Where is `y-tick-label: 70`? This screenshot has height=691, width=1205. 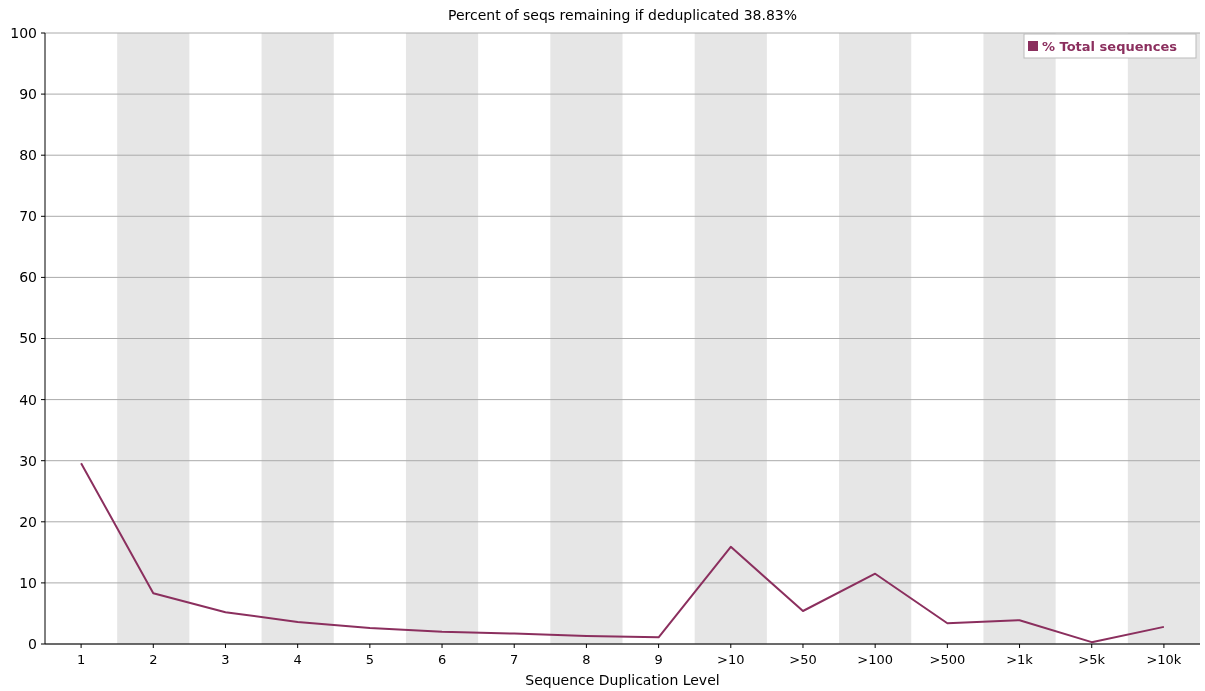
y-tick-label: 70 is located at coordinates (28, 216).